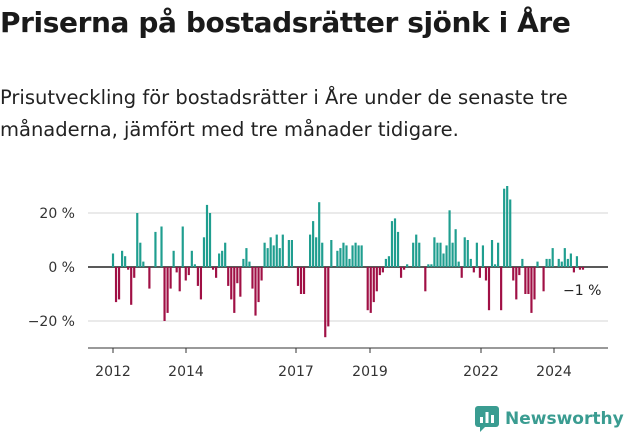 The height and width of the screenshot is (439, 631). I want to click on latest-value-label: −1 %, so click(582, 291).